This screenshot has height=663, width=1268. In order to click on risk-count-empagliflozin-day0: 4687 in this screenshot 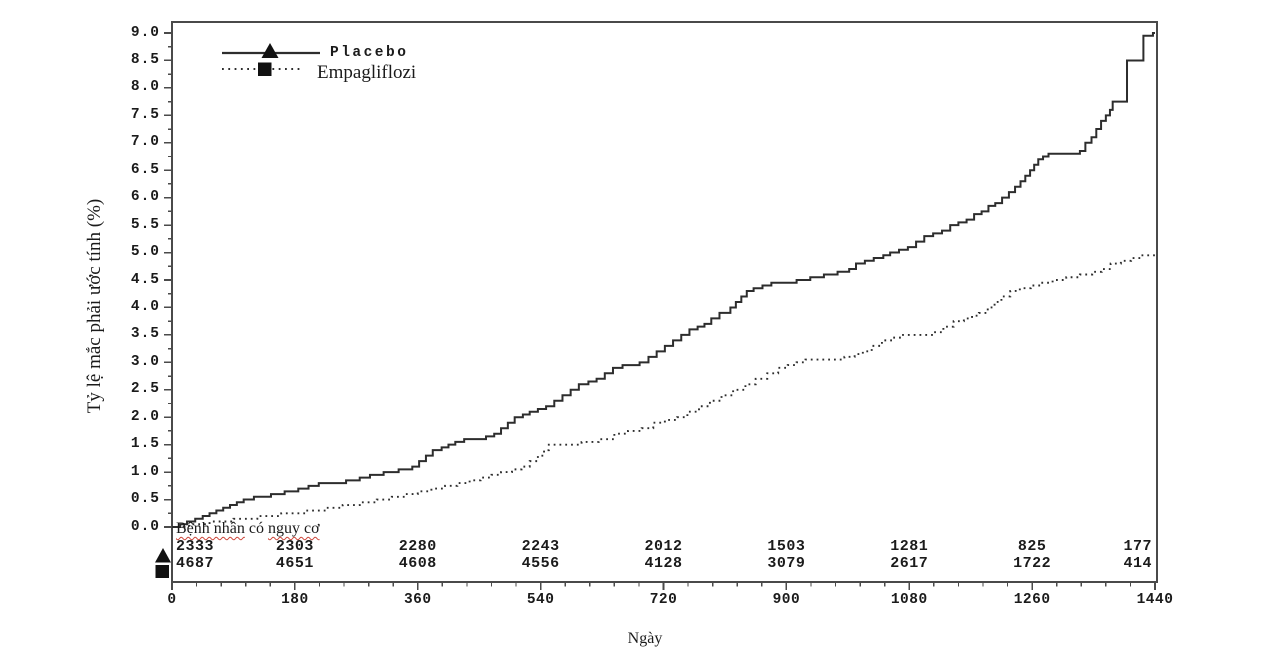, I will do `click(195, 563)`.